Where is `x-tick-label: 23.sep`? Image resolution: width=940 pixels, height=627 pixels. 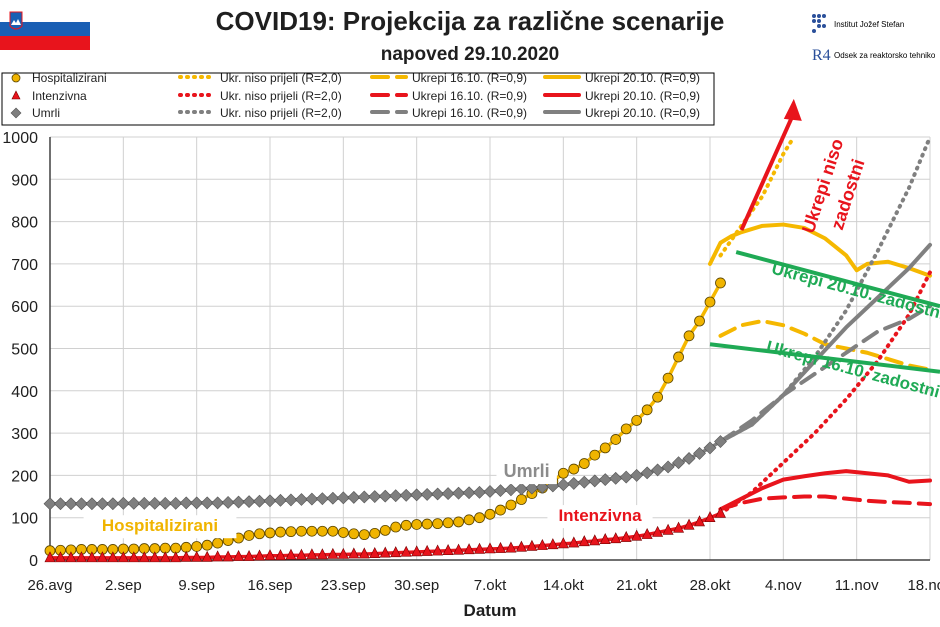
x-tick-label: 23.sep is located at coordinates (343, 585).